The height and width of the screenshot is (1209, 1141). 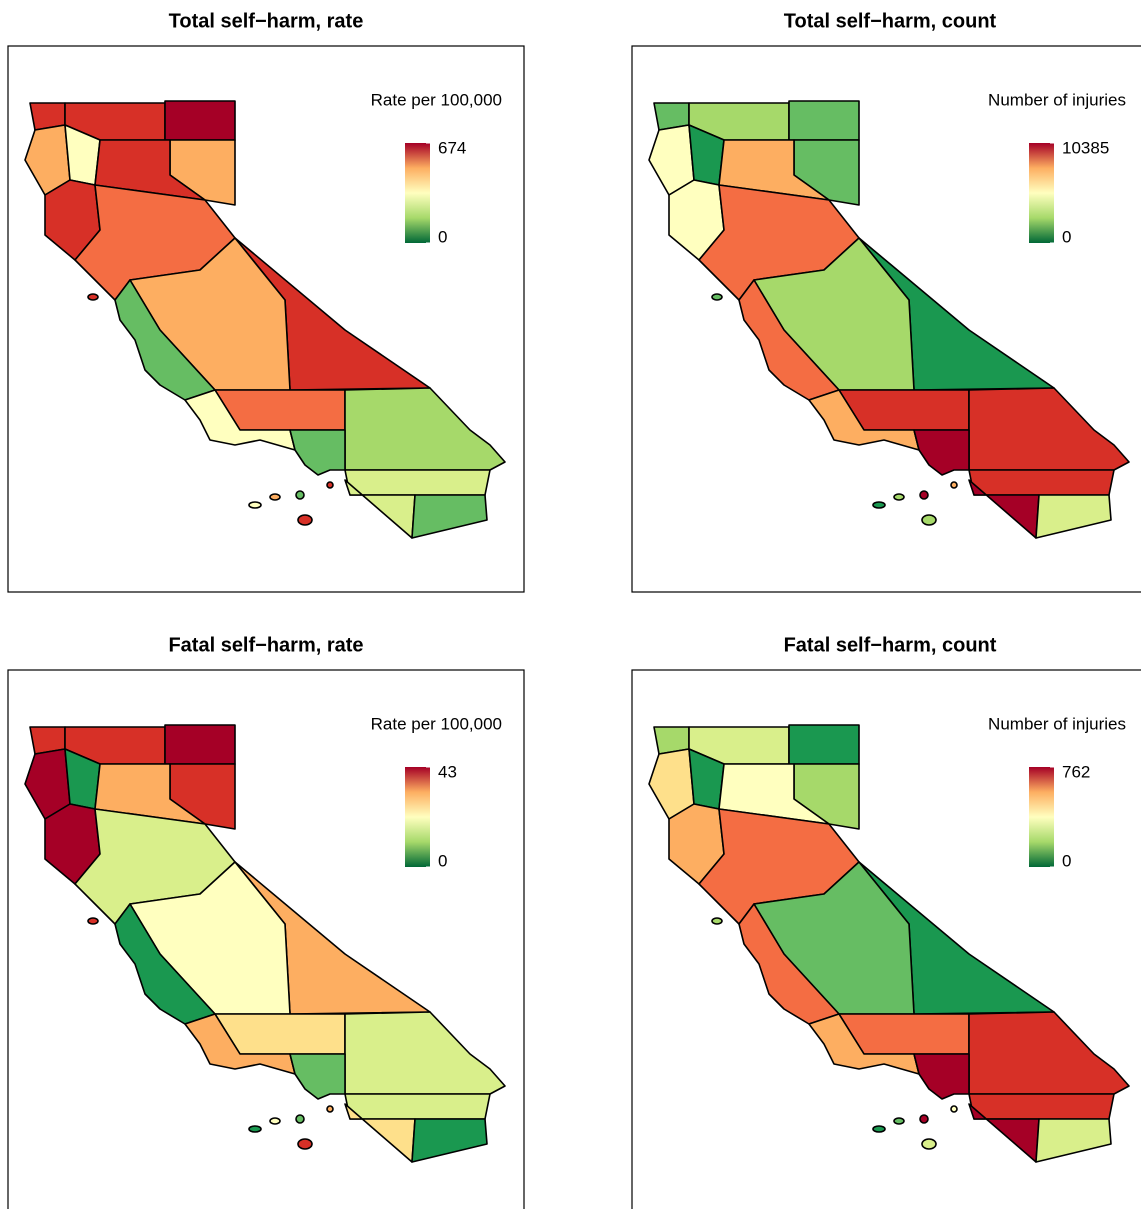 What do you see at coordinates (452, 147) in the screenshot?
I see `legend-tick-label: 674` at bounding box center [452, 147].